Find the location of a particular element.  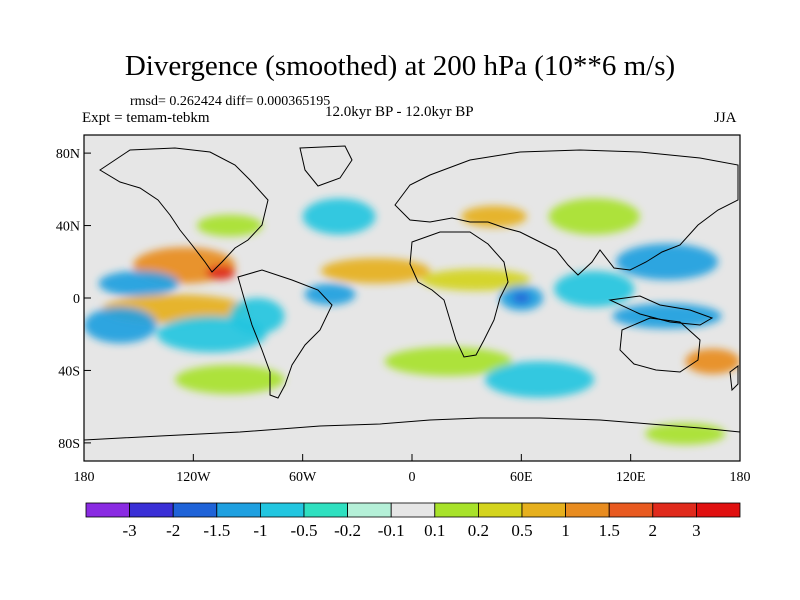

x-axis: 180 120W 60W 0 60E 120E 180 is located at coordinates (412, 469).